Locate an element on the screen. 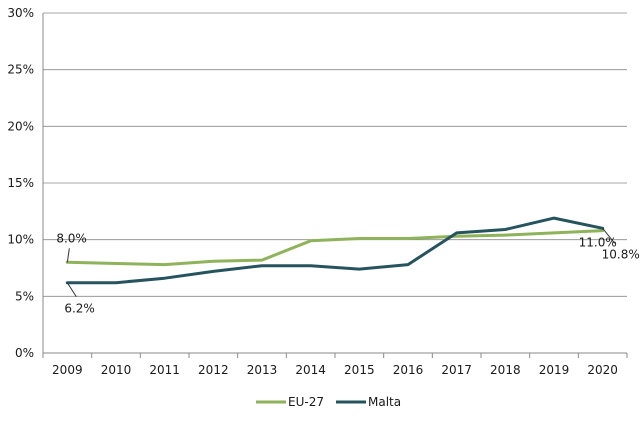 Image resolution: width=643 pixels, height=421 pixels. x-tick-label: 2015 is located at coordinates (359, 370).